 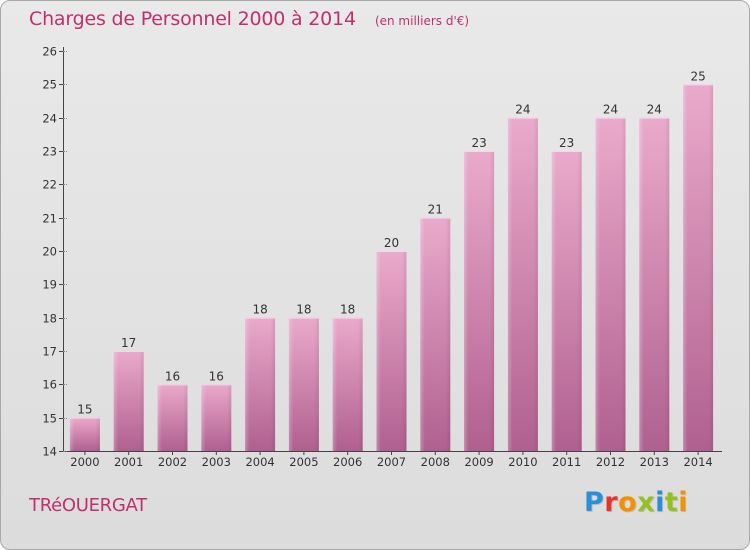 What do you see at coordinates (566, 462) in the screenshot?
I see `x-tick-label: 2011` at bounding box center [566, 462].